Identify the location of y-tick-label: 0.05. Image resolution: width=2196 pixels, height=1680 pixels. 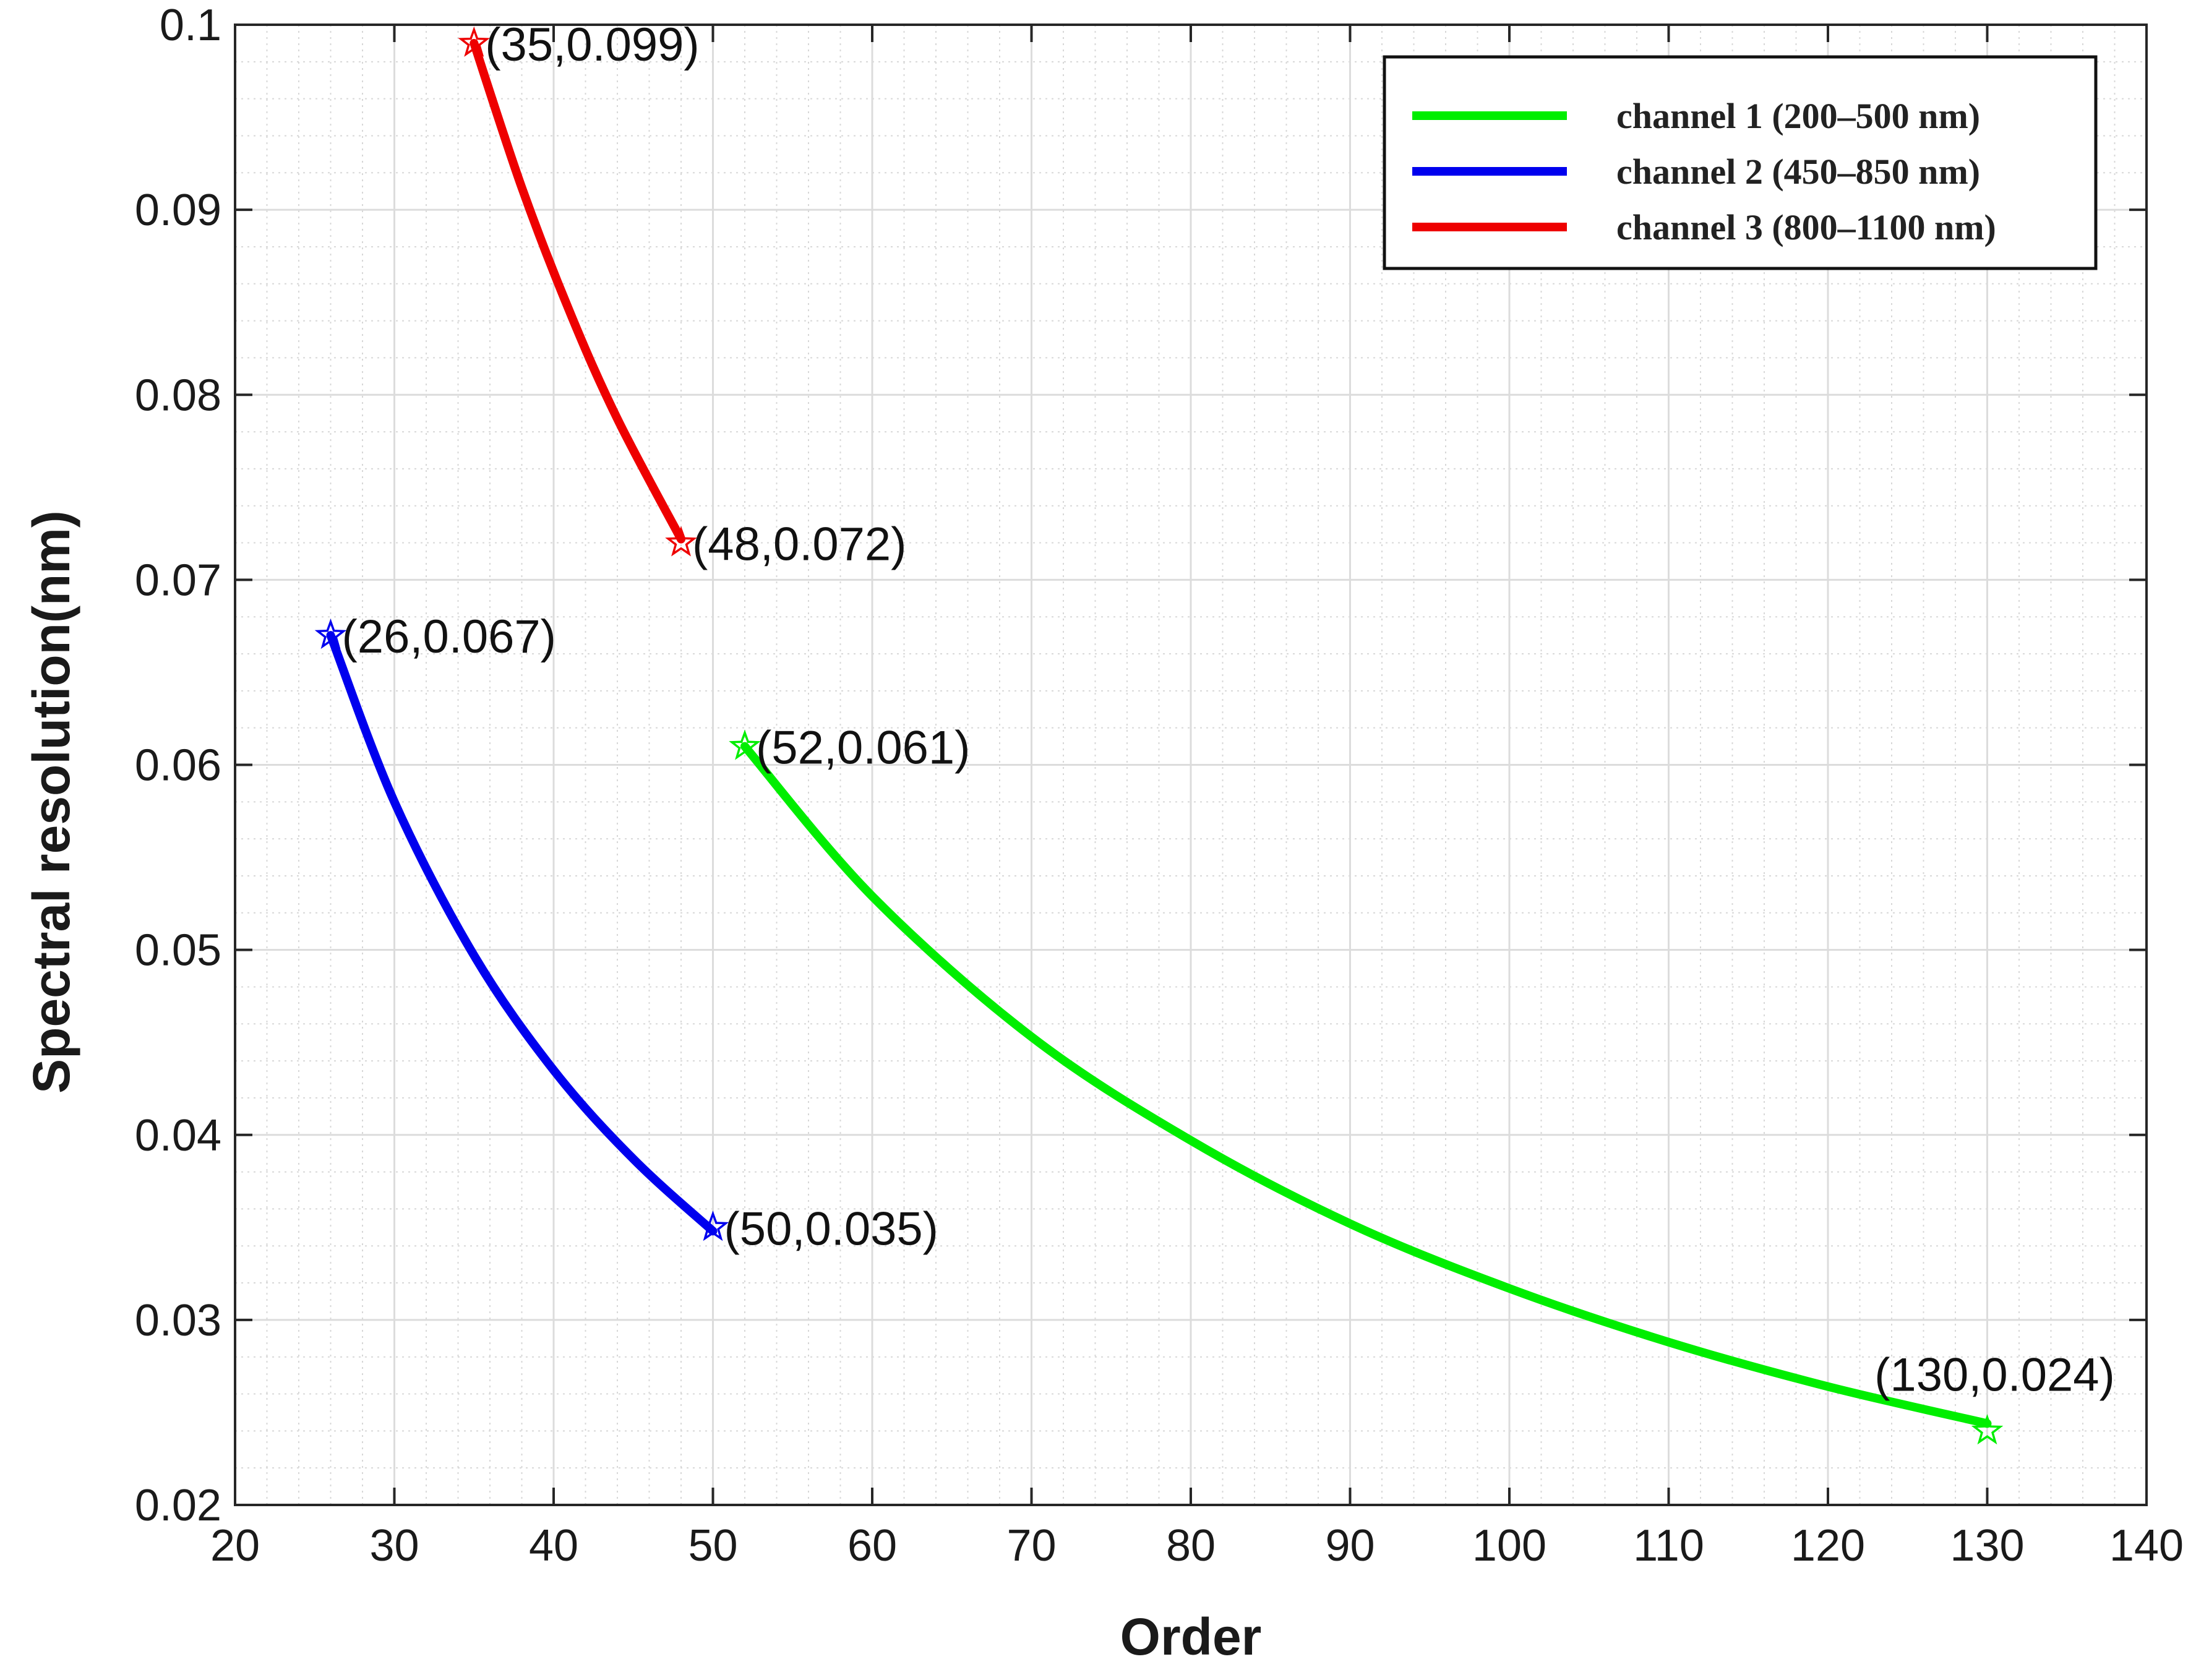
(178, 950).